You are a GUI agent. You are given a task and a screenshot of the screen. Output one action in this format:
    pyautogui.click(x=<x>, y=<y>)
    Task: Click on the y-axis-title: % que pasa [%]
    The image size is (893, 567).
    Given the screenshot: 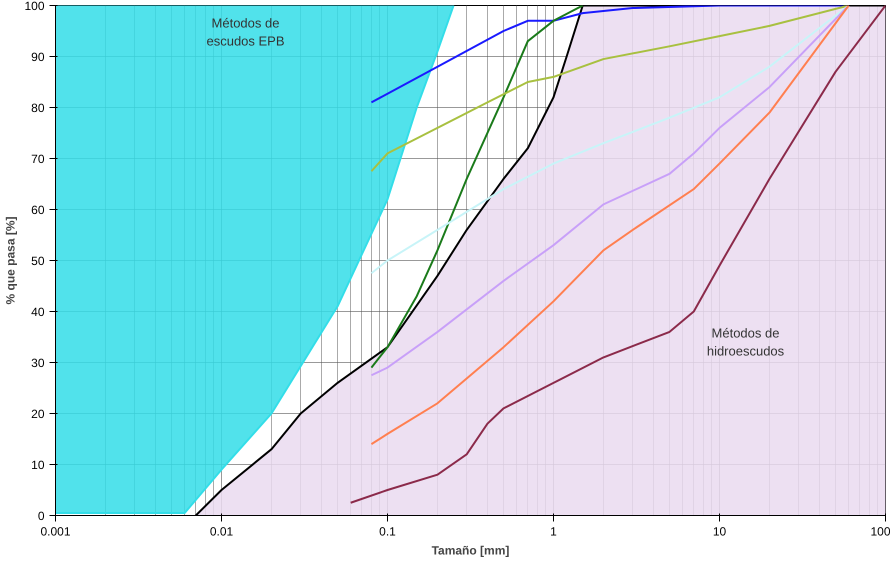 What is the action you would take?
    pyautogui.click(x=10, y=260)
    